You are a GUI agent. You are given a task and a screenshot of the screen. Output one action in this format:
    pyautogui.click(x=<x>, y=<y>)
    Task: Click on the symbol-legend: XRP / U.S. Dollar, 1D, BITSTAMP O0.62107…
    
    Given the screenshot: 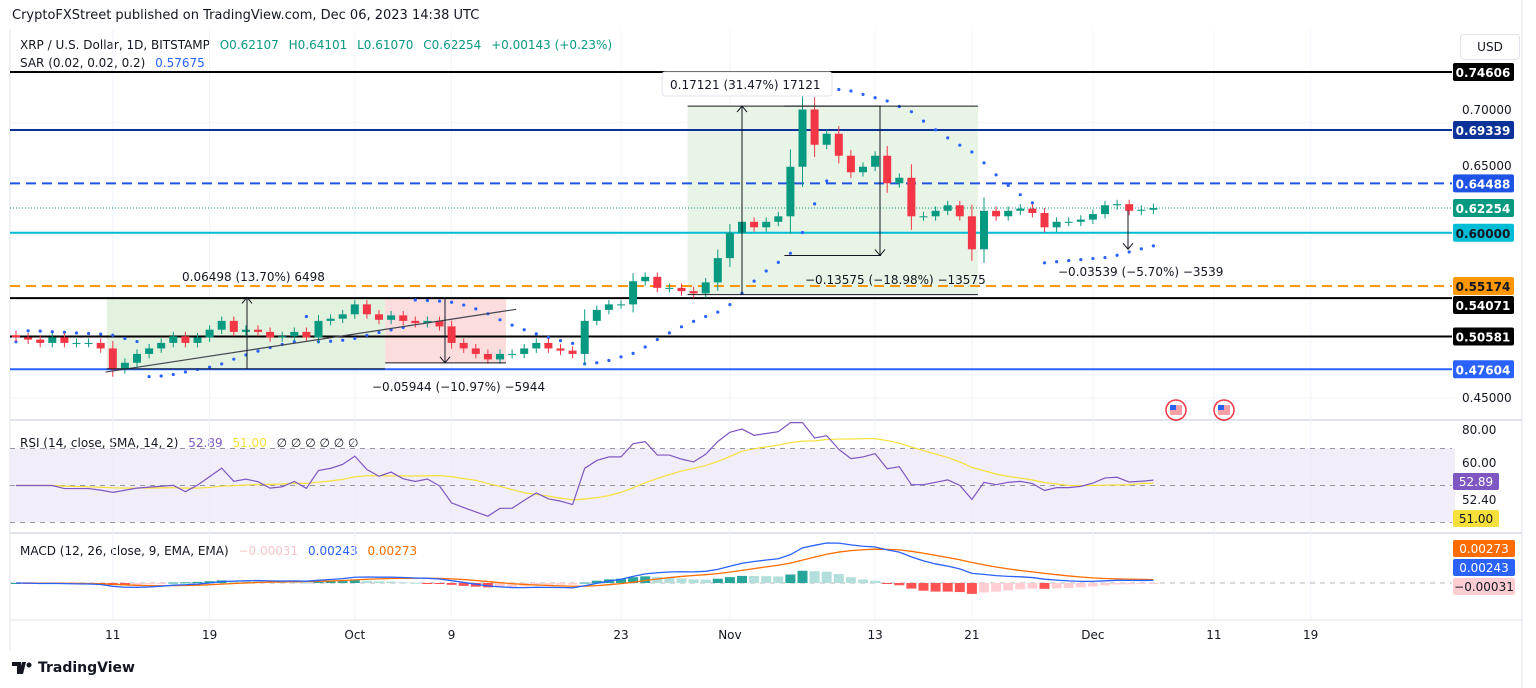 What is the action you would take?
    pyautogui.click(x=319, y=45)
    